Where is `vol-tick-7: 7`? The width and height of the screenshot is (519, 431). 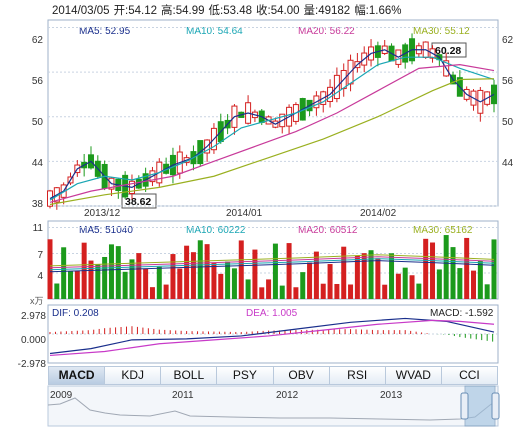 vol-tick-7: 7 is located at coordinates (40, 255).